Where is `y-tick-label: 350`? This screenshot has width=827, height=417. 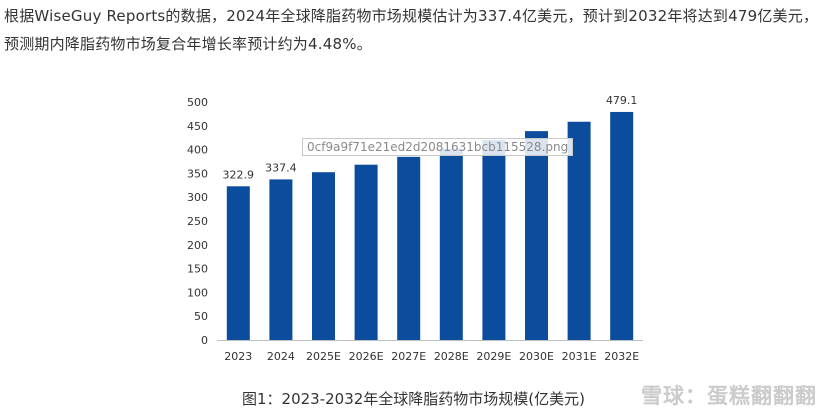 y-tick-label: 350 is located at coordinates (197, 173).